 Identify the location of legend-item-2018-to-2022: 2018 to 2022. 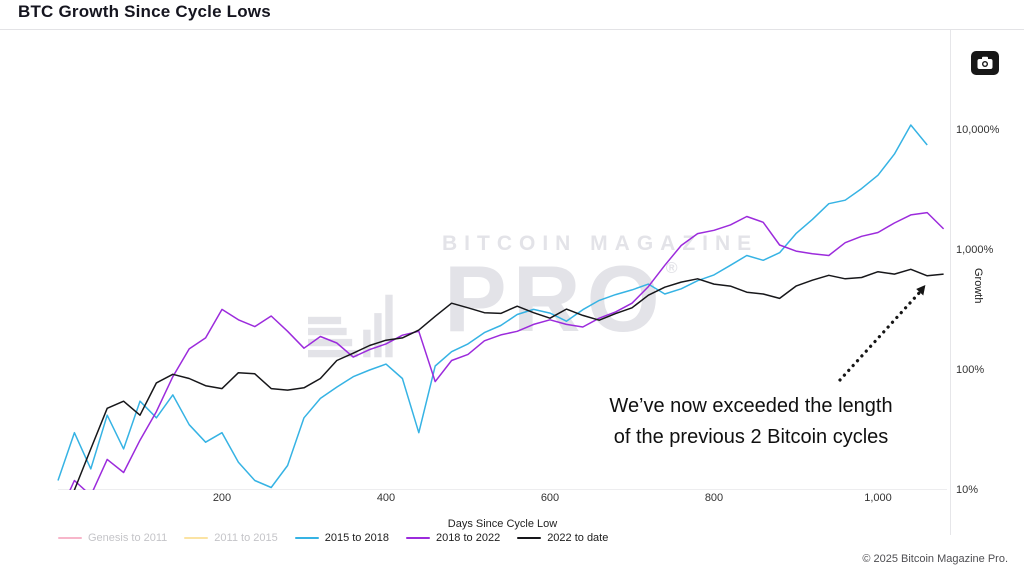
(453, 538).